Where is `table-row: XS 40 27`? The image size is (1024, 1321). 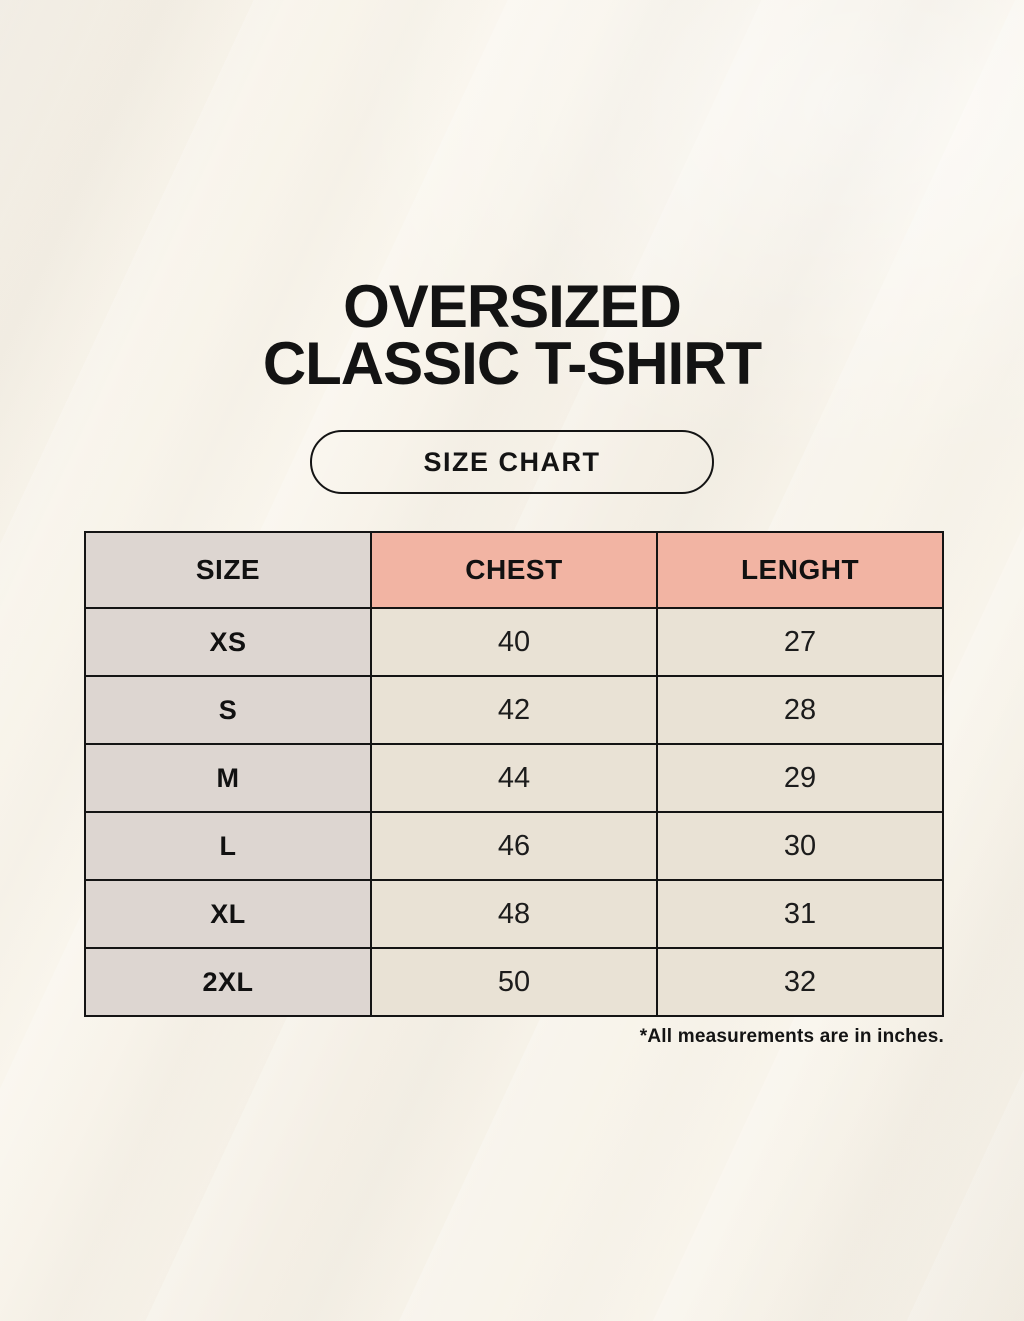
table-row: XS 40 27 is located at coordinates (514, 642).